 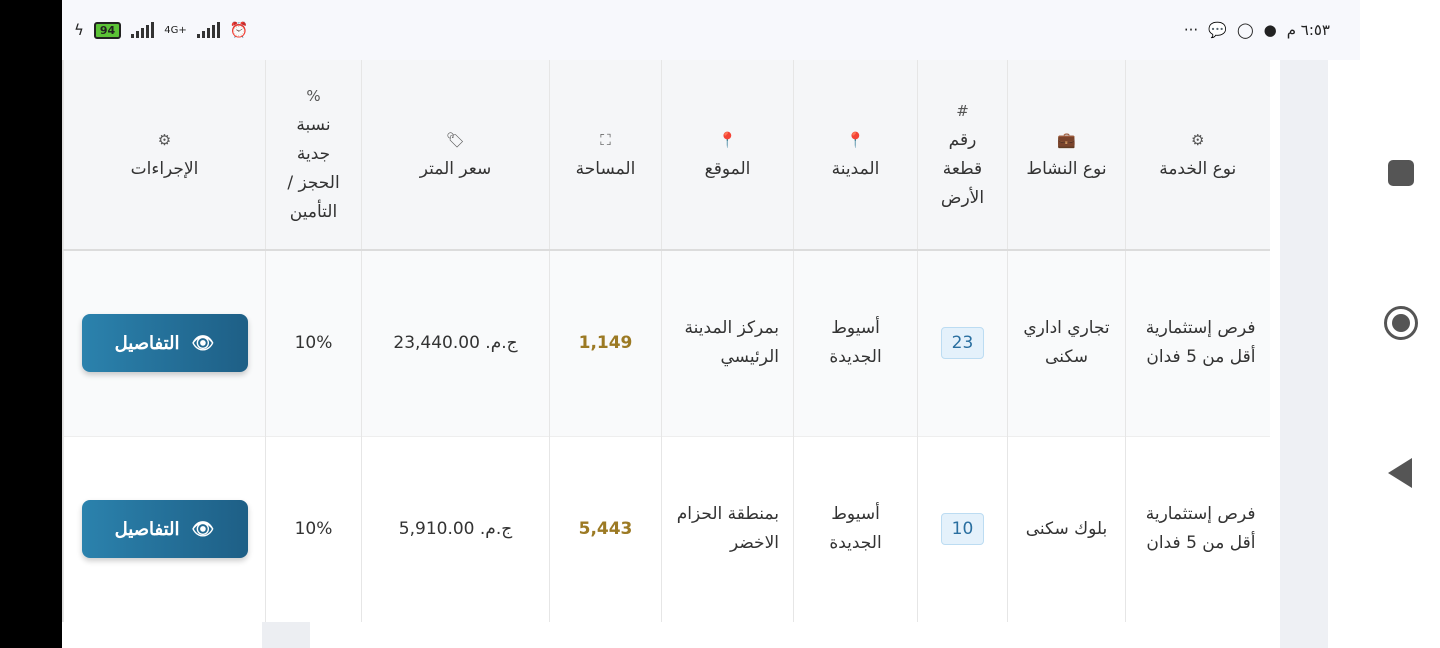 I want to click on header-label: المدينة, so click(x=855, y=168).